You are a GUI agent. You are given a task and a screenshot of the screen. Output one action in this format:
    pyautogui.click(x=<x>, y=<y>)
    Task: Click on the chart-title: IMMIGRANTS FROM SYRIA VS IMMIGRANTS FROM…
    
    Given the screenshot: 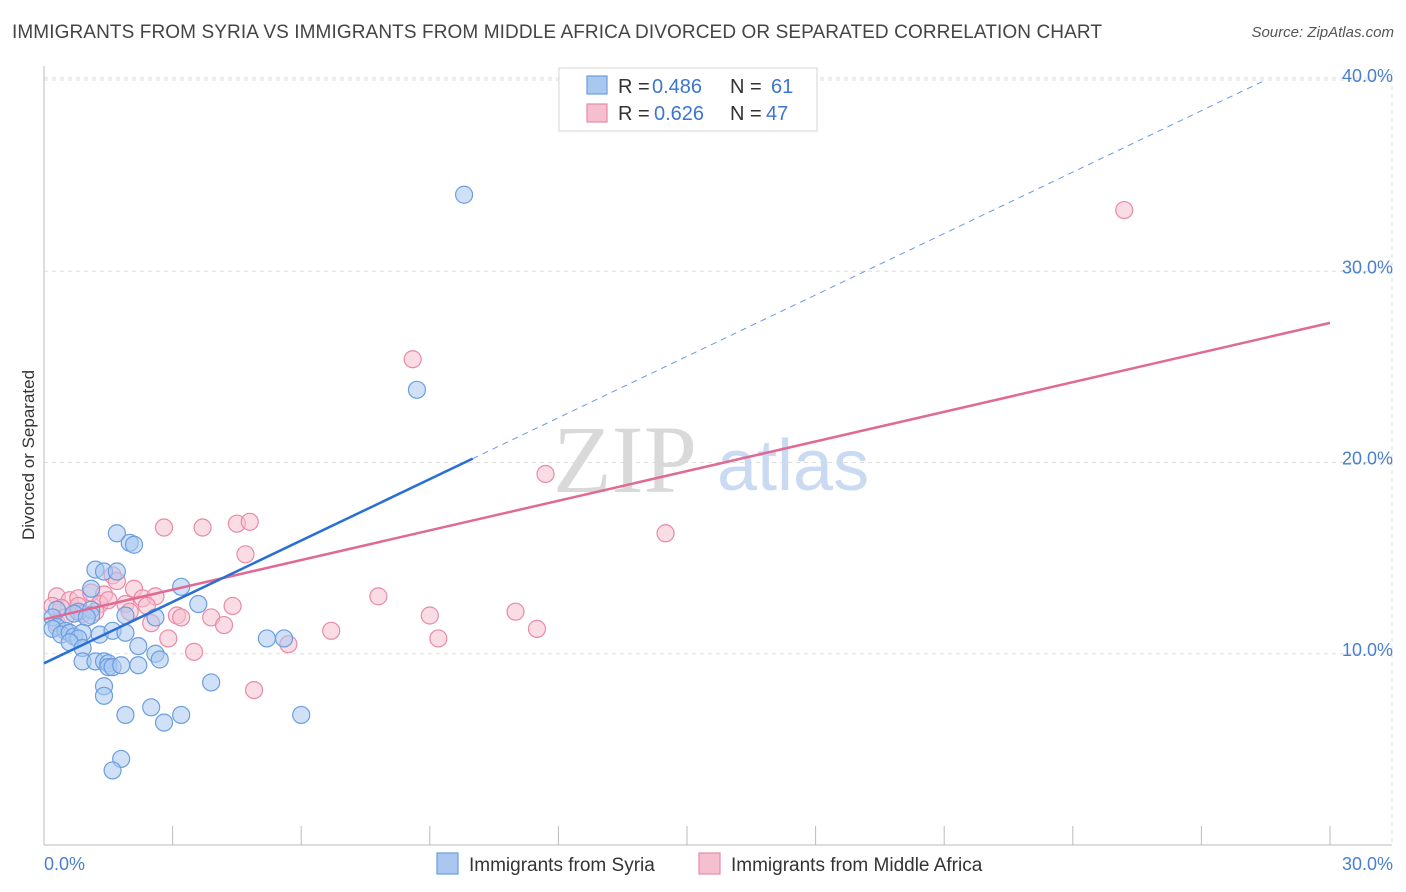 What is the action you would take?
    pyautogui.click(x=557, y=32)
    